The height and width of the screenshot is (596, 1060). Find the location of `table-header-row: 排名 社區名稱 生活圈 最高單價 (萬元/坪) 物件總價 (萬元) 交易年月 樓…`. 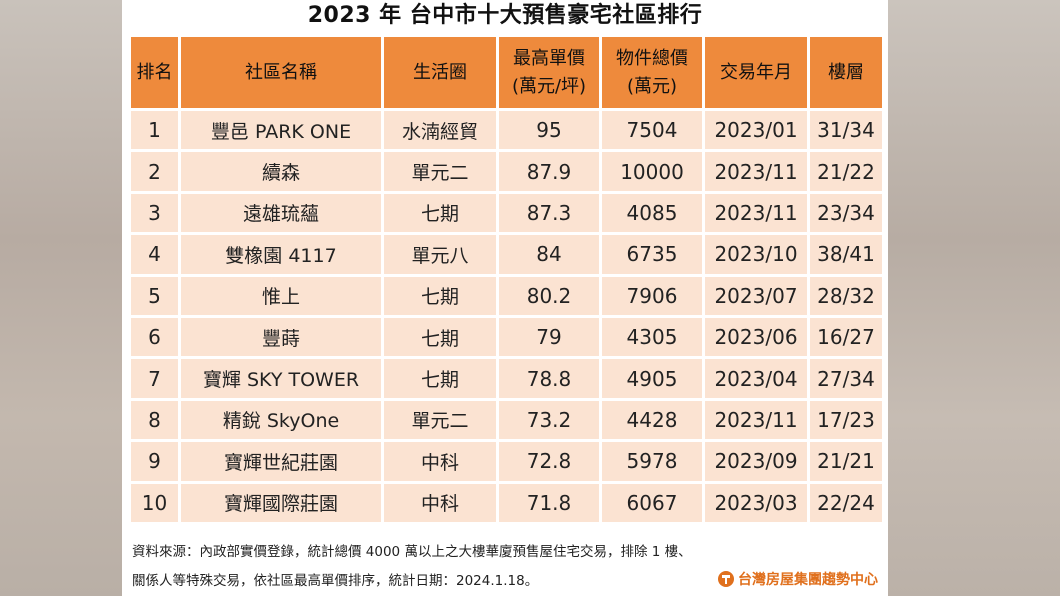

table-header-row: 排名 社區名稱 生活圈 最高單價 (萬元/坪) 物件總價 (萬元) 交易年月 樓… is located at coordinates (506, 72).